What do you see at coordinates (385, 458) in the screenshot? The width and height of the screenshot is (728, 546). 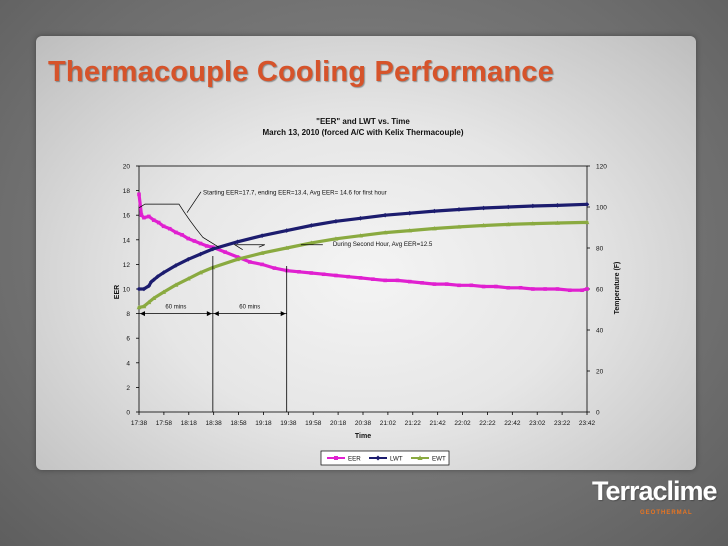 I see `legend: EER LWT EWT` at bounding box center [385, 458].